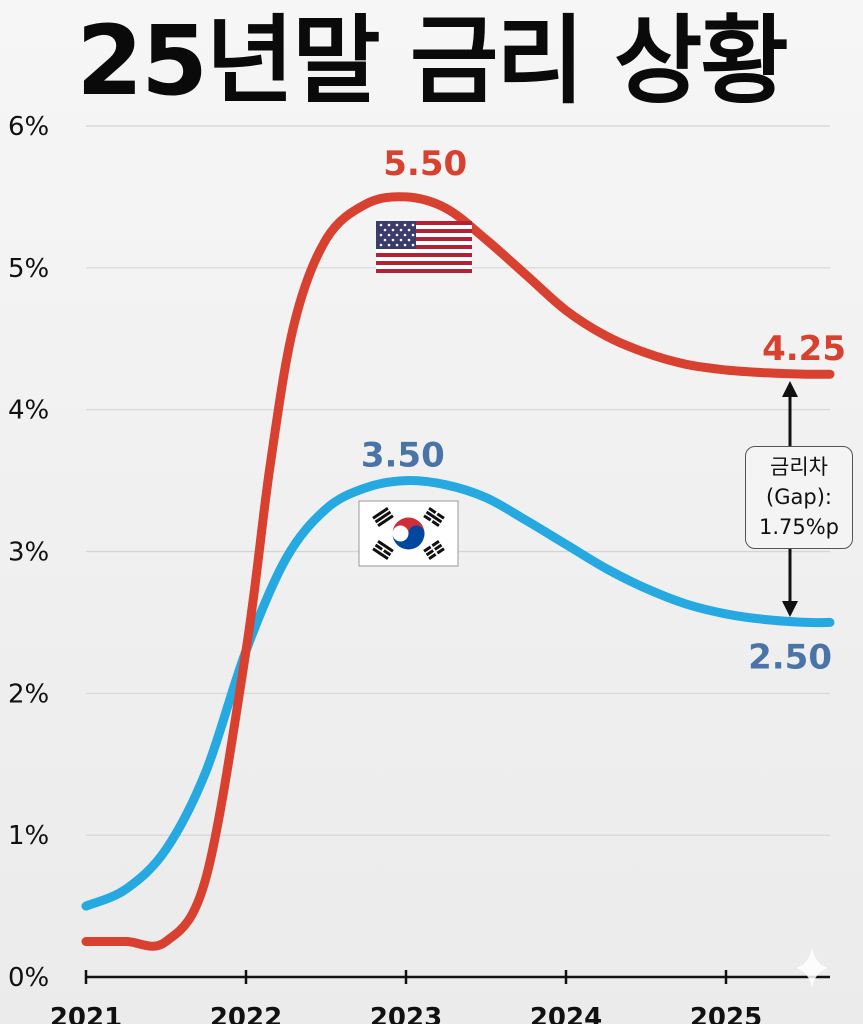 This screenshot has height=1024, width=863. Describe the element at coordinates (425, 164) in the screenshot. I see `us-peak-label: 5.50` at that location.